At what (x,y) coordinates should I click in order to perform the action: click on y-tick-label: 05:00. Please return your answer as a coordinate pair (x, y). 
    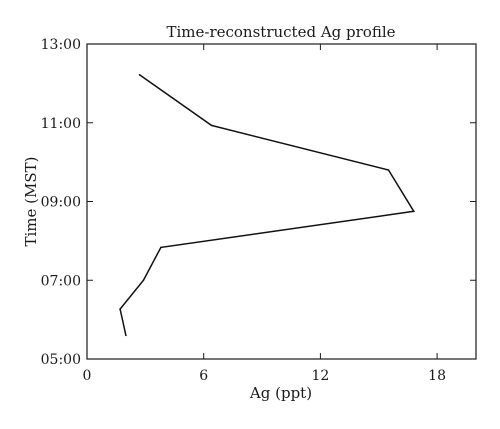
    Looking at the image, I should click on (61, 360).